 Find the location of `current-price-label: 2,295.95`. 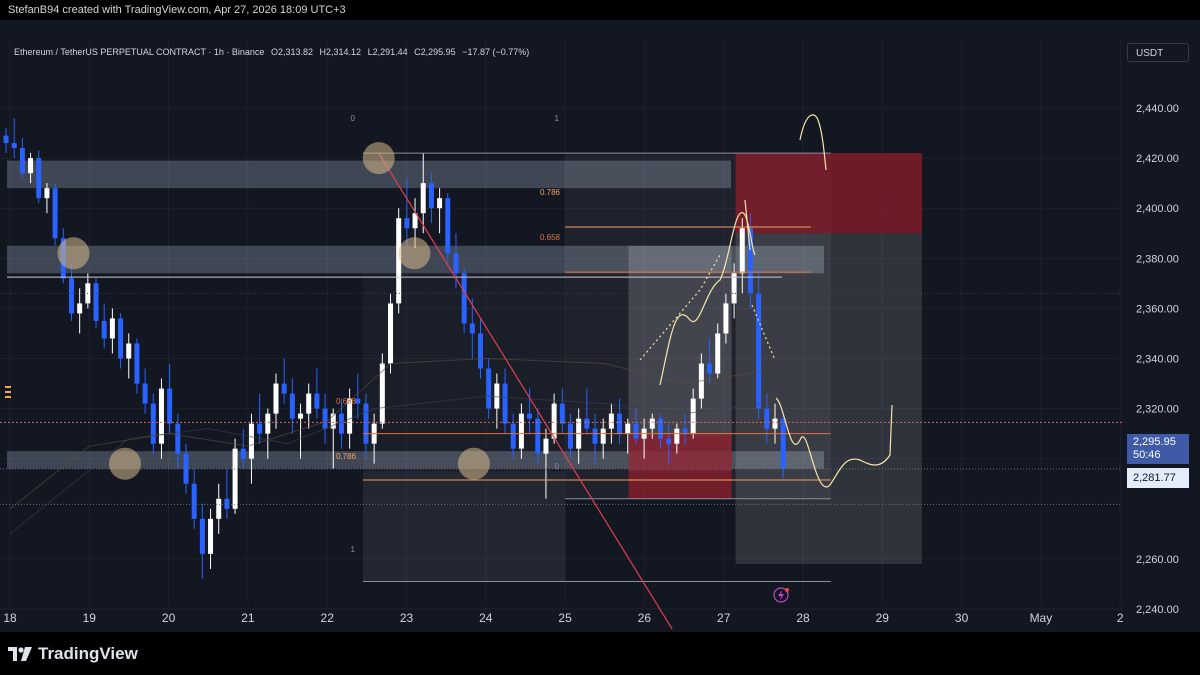

current-price-label: 2,295.95 is located at coordinates (1154, 442).